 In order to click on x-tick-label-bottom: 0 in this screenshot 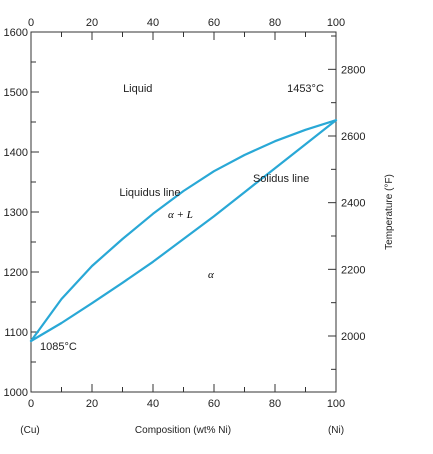, I will do `click(31, 404)`.